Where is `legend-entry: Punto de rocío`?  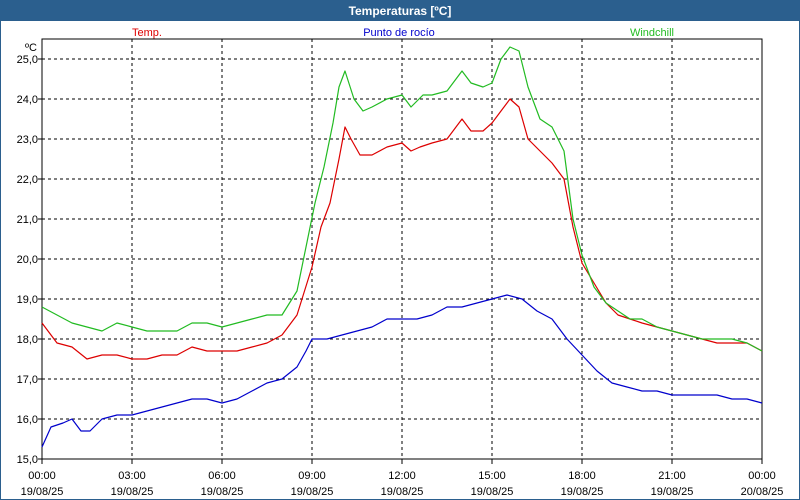 legend-entry: Punto de rocío is located at coordinates (399, 33).